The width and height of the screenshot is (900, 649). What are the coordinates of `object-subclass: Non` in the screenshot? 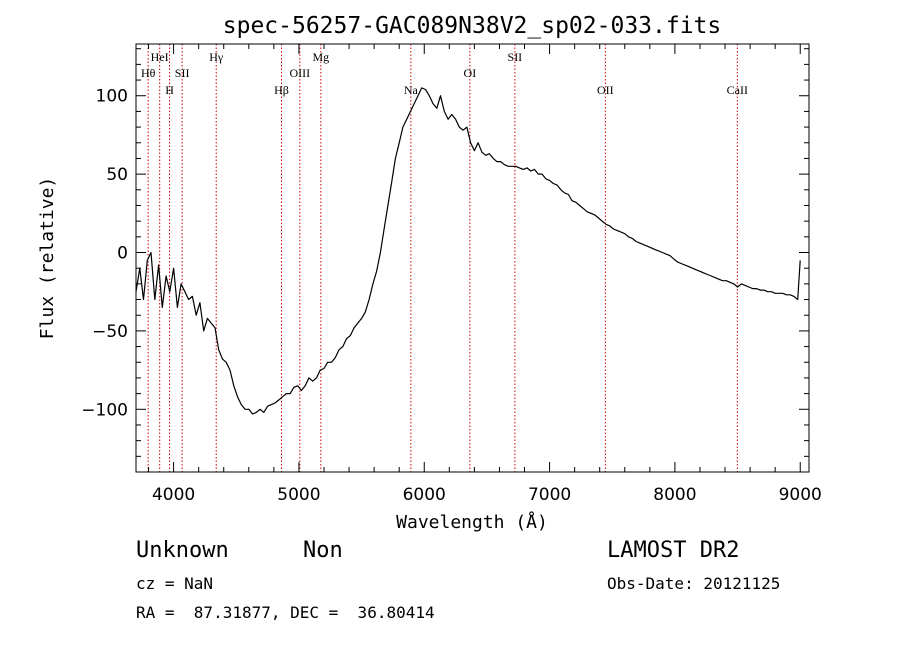 It's located at (323, 550).